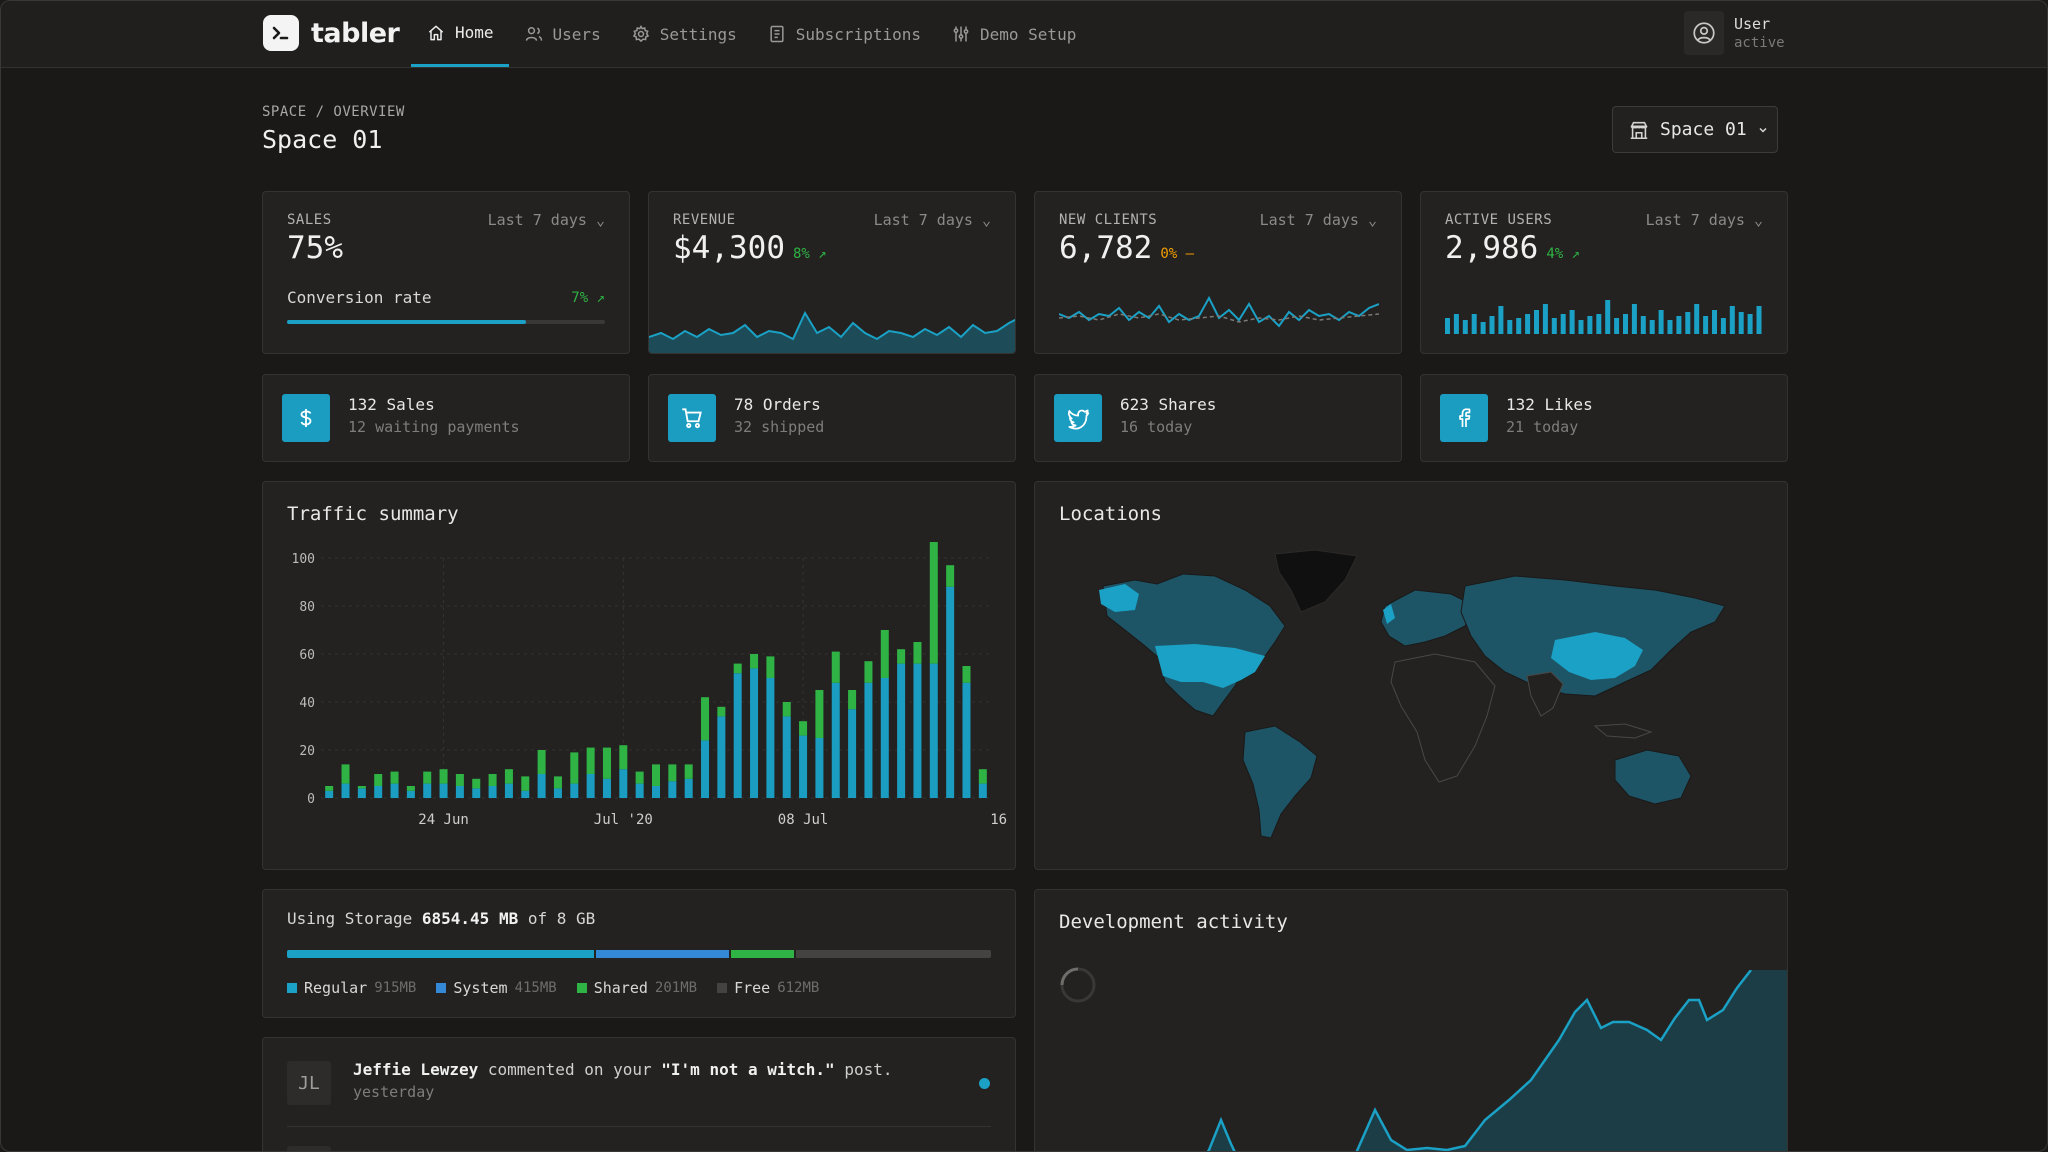 Image resolution: width=2048 pixels, height=1152 pixels. I want to click on nav-home: Home, so click(460, 34).